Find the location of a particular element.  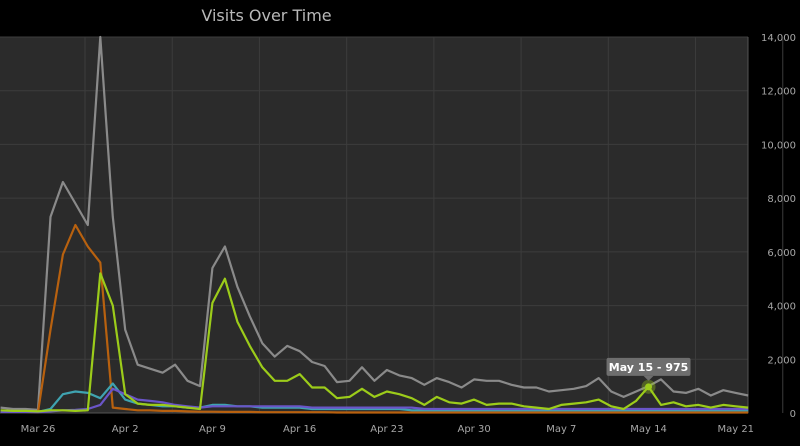

y-tick-label: 8,000 is located at coordinates (781, 199).